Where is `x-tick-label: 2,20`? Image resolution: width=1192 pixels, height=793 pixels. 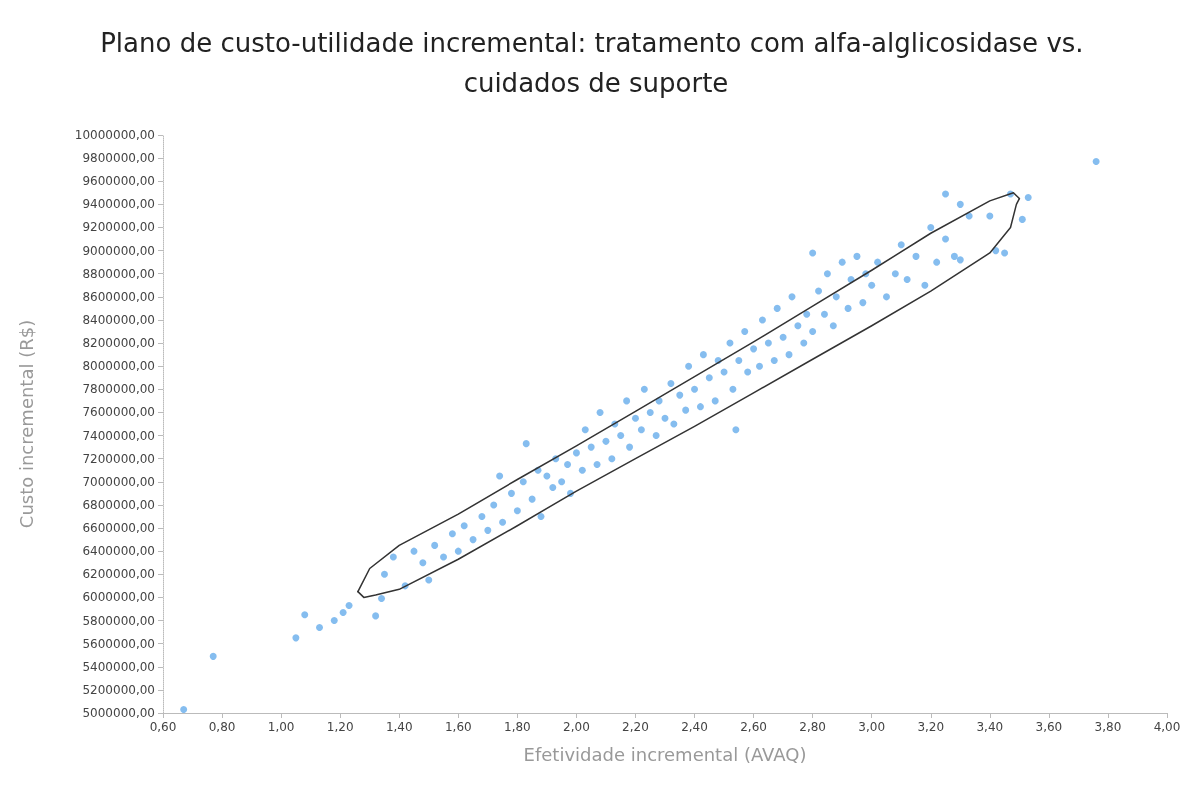 x-tick-label: 2,20 is located at coordinates (635, 727).